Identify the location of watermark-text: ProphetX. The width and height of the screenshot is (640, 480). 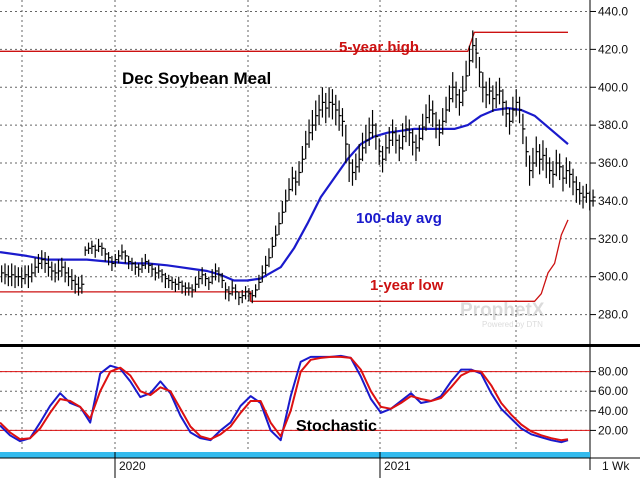
(502, 310).